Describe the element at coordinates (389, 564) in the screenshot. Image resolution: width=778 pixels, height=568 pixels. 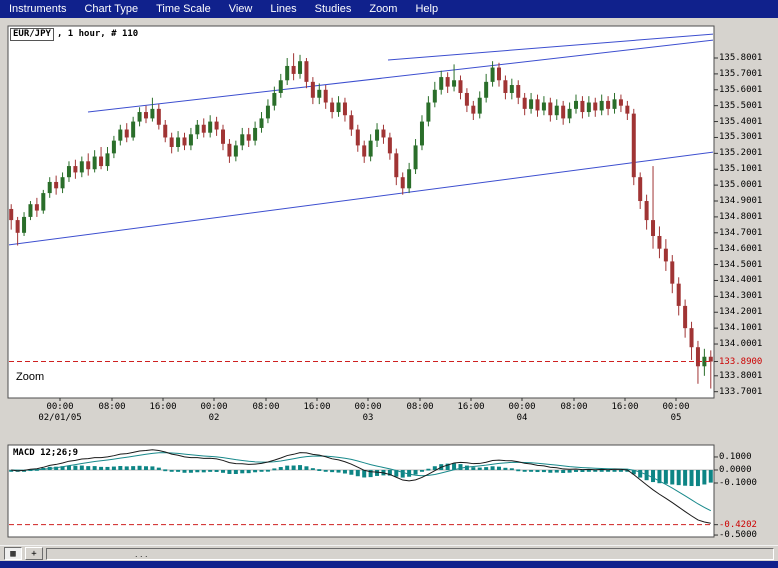
I see `taskbar-strip` at that location.